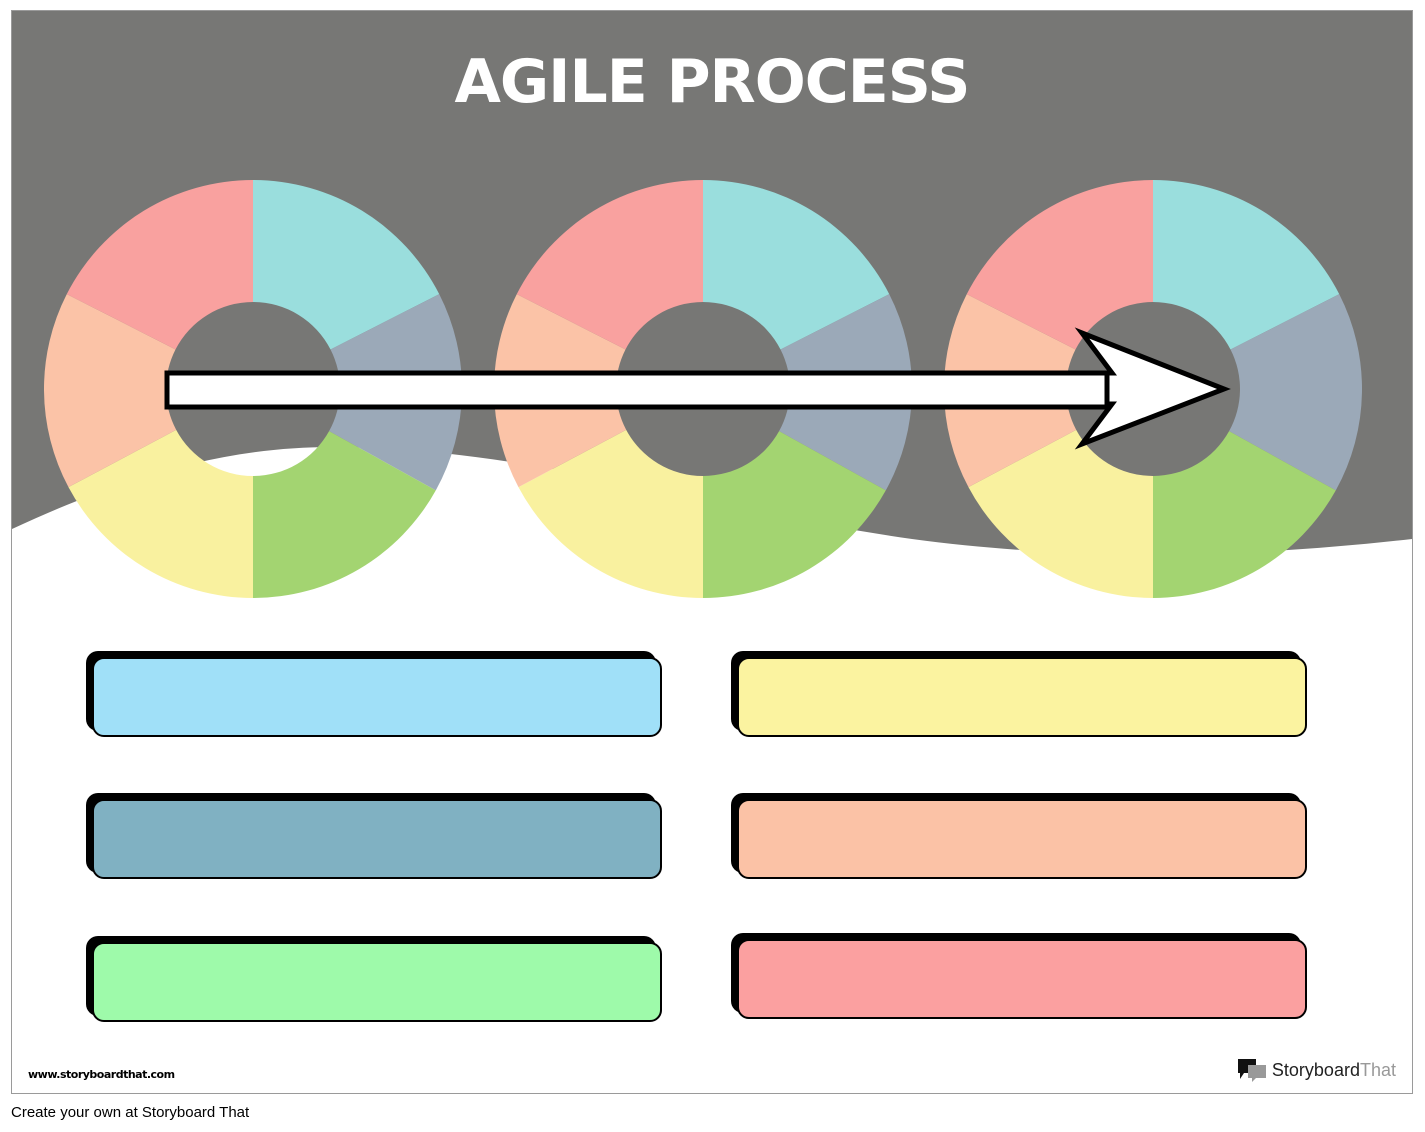 Image resolution: width=1425 pixels, height=1132 pixels. I want to click on process-arrow, so click(697, 388).